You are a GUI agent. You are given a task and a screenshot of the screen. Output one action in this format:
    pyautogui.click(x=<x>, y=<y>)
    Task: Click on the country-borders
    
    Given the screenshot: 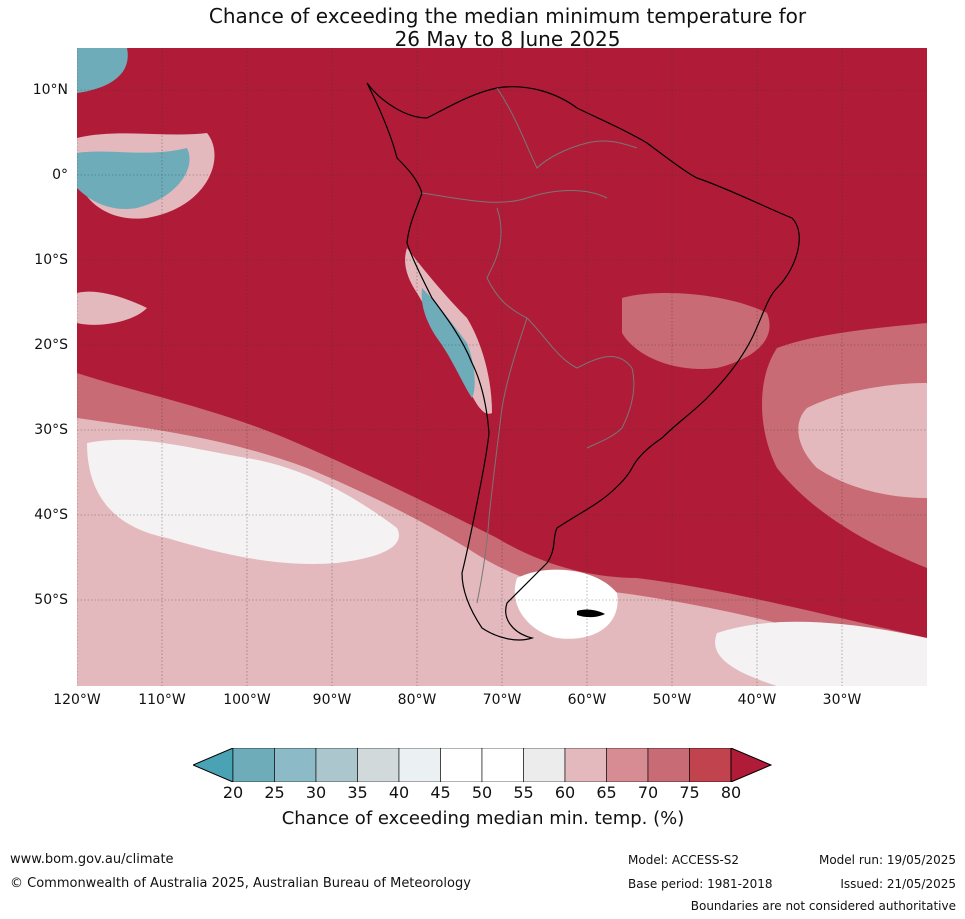 What is the action you would take?
    pyautogui.click(x=529, y=345)
    